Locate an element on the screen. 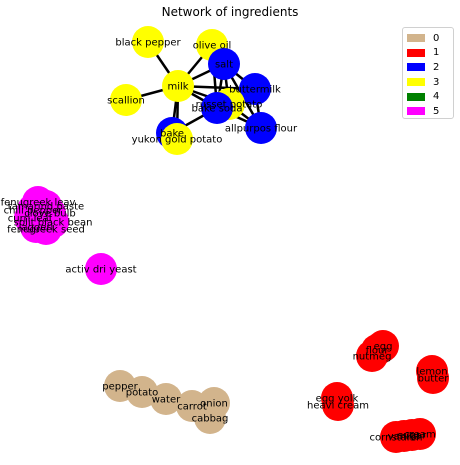  node-yukon_gold_potato is located at coordinates (177, 139).